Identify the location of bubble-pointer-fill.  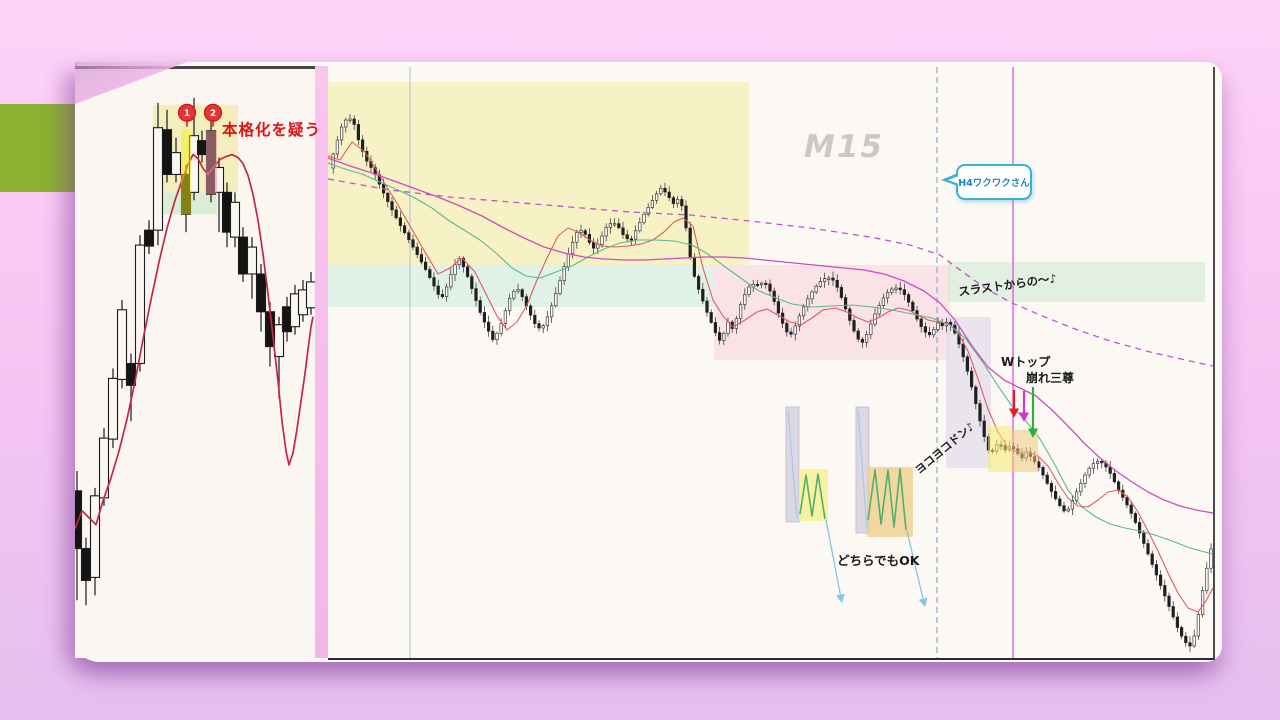
(953, 180).